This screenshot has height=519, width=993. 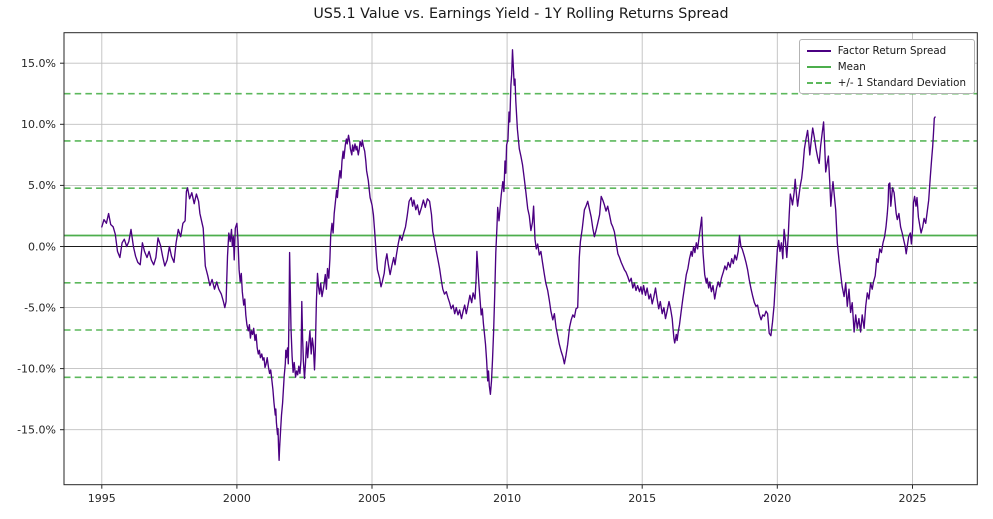 I want to click on y-tick-label: 0.0%, so click(x=42, y=246).